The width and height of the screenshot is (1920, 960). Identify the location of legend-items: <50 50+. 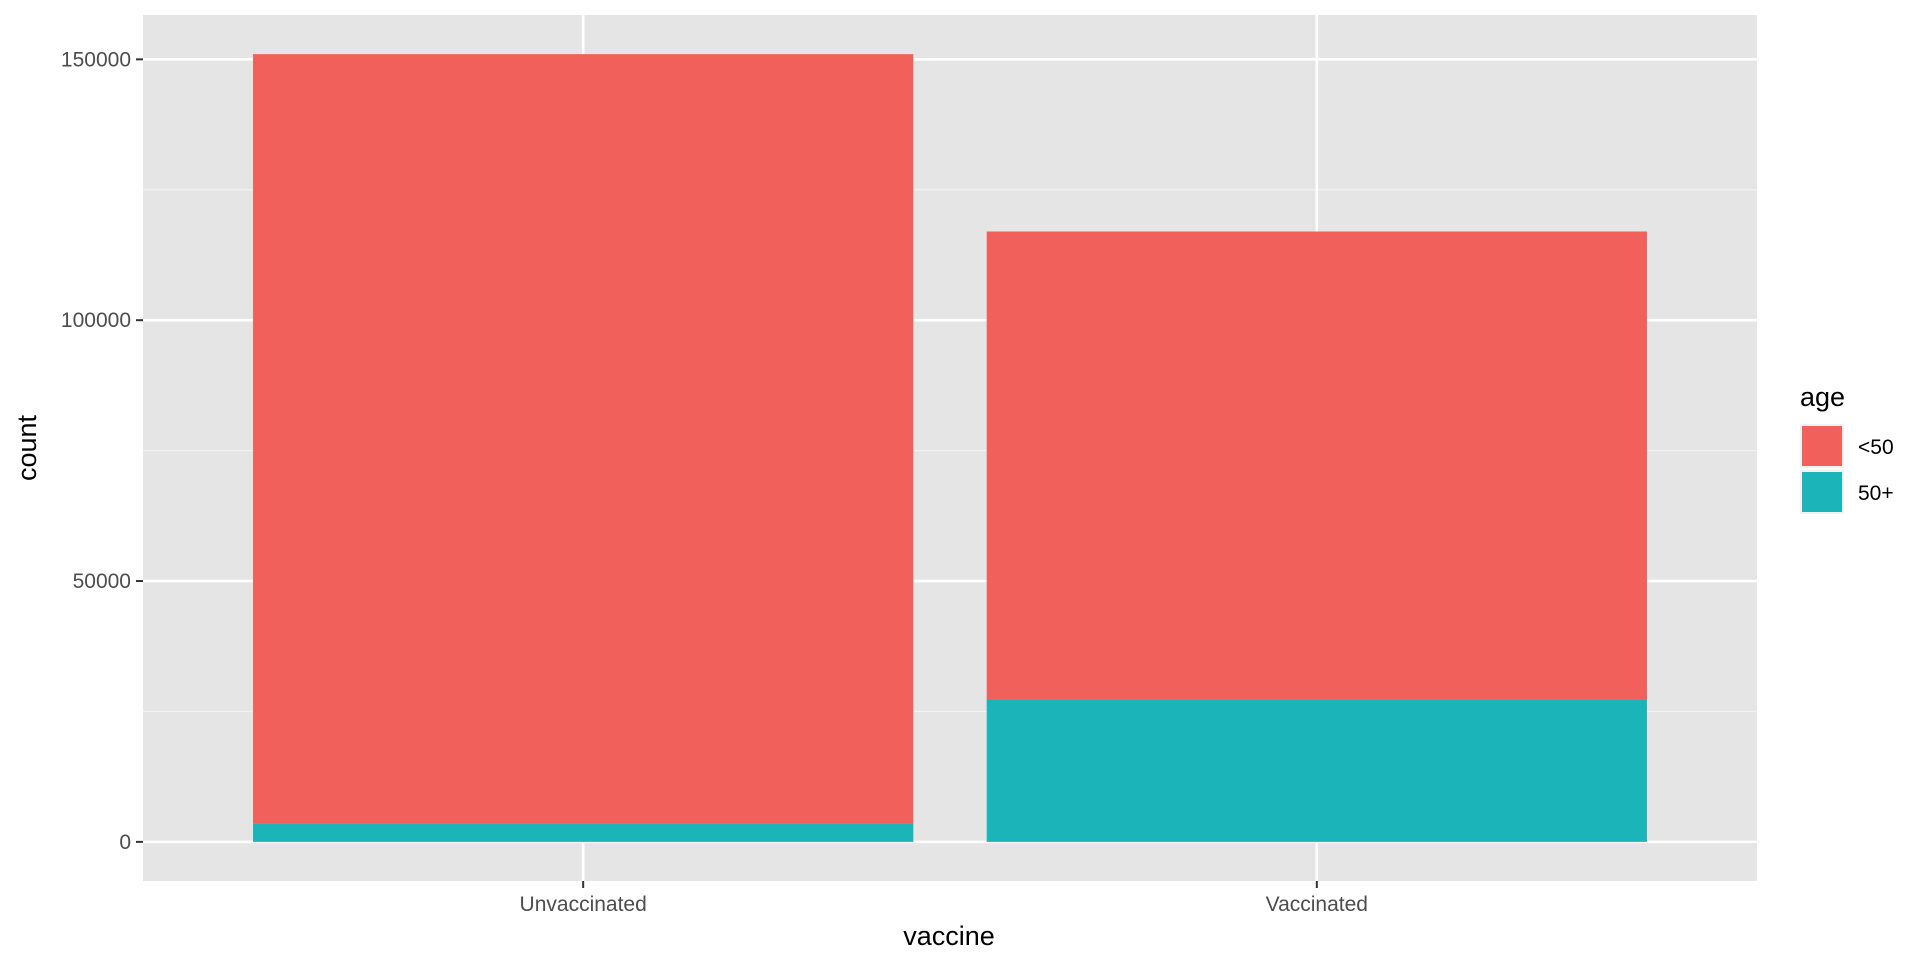
(1847, 469).